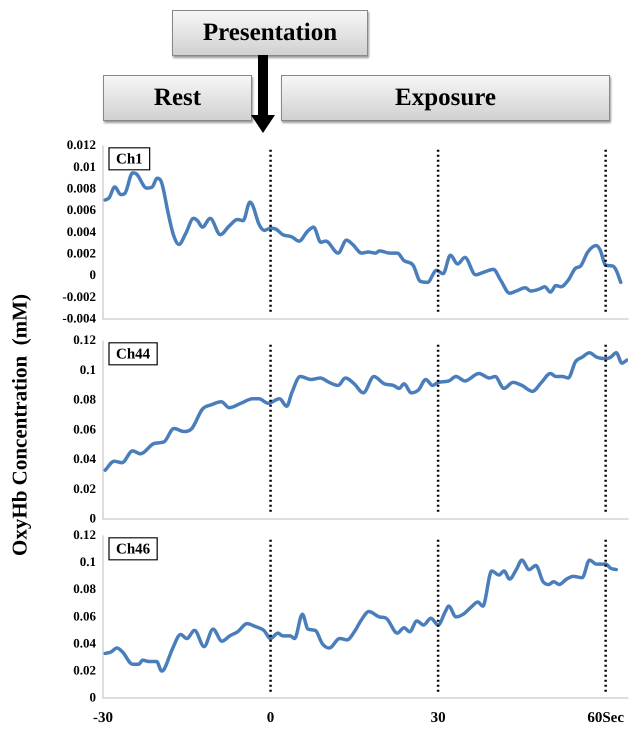 The height and width of the screenshot is (730, 636). What do you see at coordinates (79, 318) in the screenshot?
I see `y-tick-label: -0.004` at bounding box center [79, 318].